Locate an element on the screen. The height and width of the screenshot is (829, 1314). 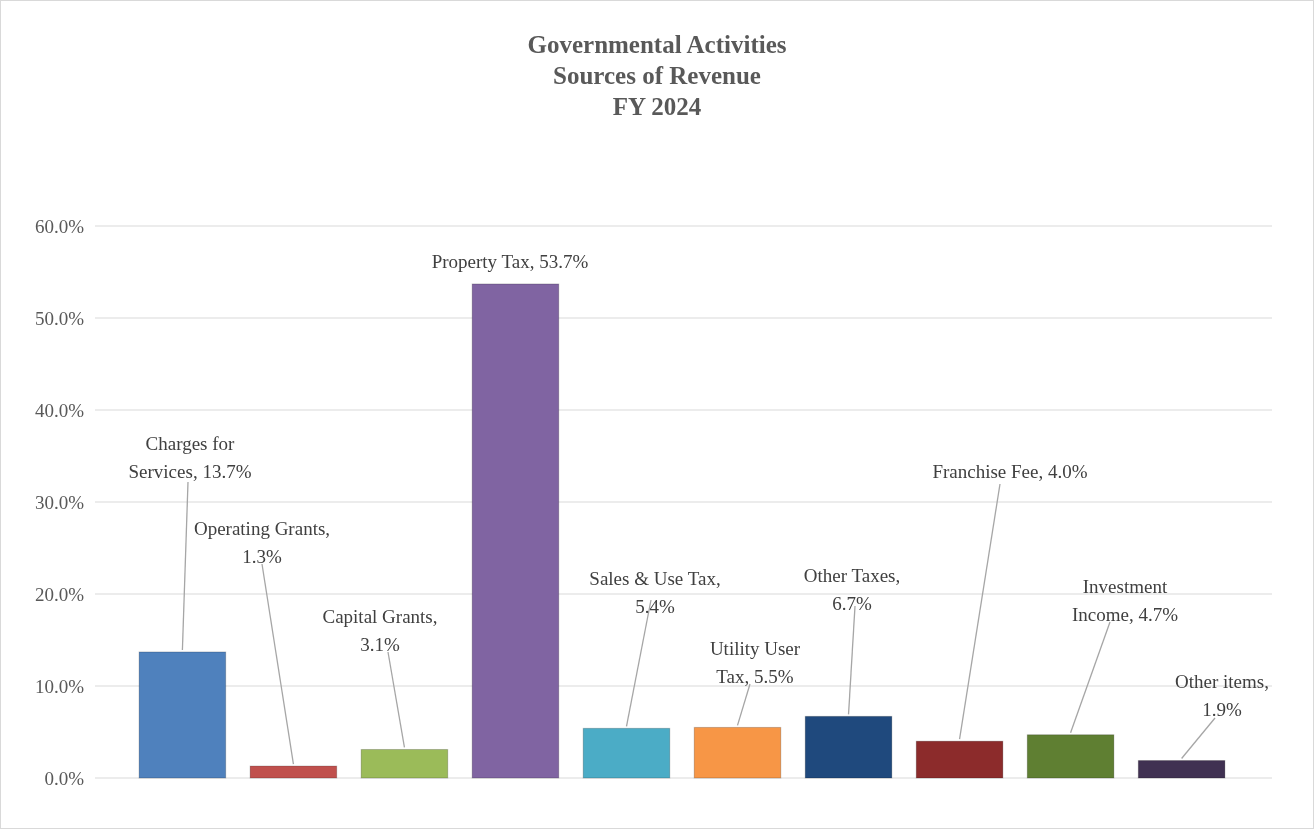
y-tick-label: 50.0% is located at coordinates (59, 318).